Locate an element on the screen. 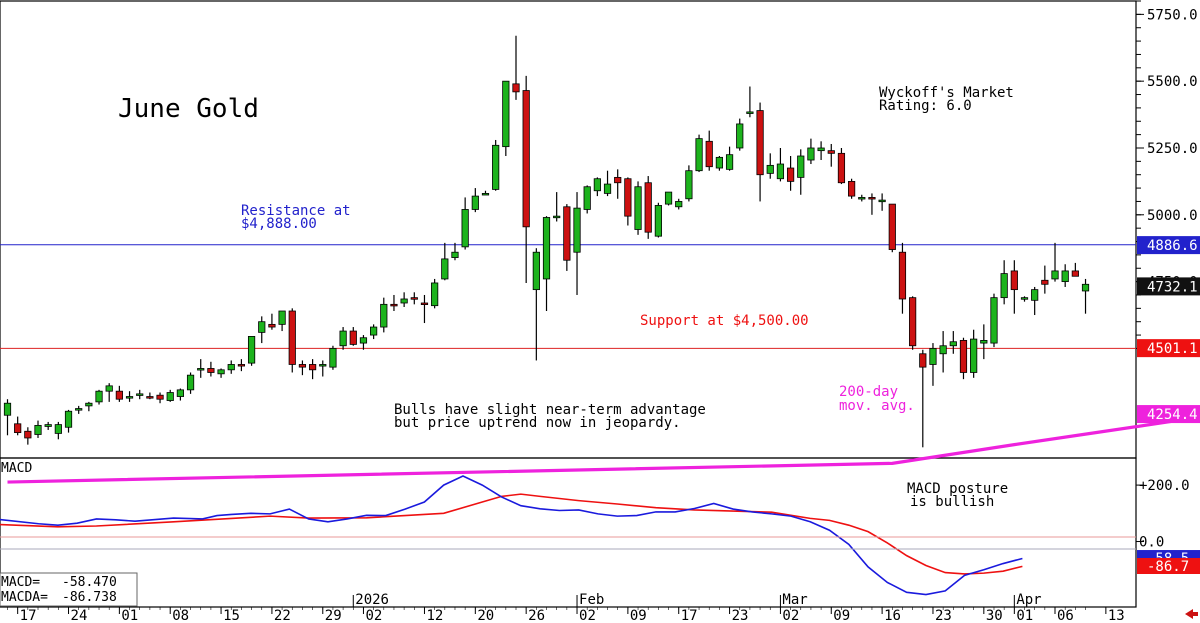  x-day-label: 06 is located at coordinates (1065, 615).